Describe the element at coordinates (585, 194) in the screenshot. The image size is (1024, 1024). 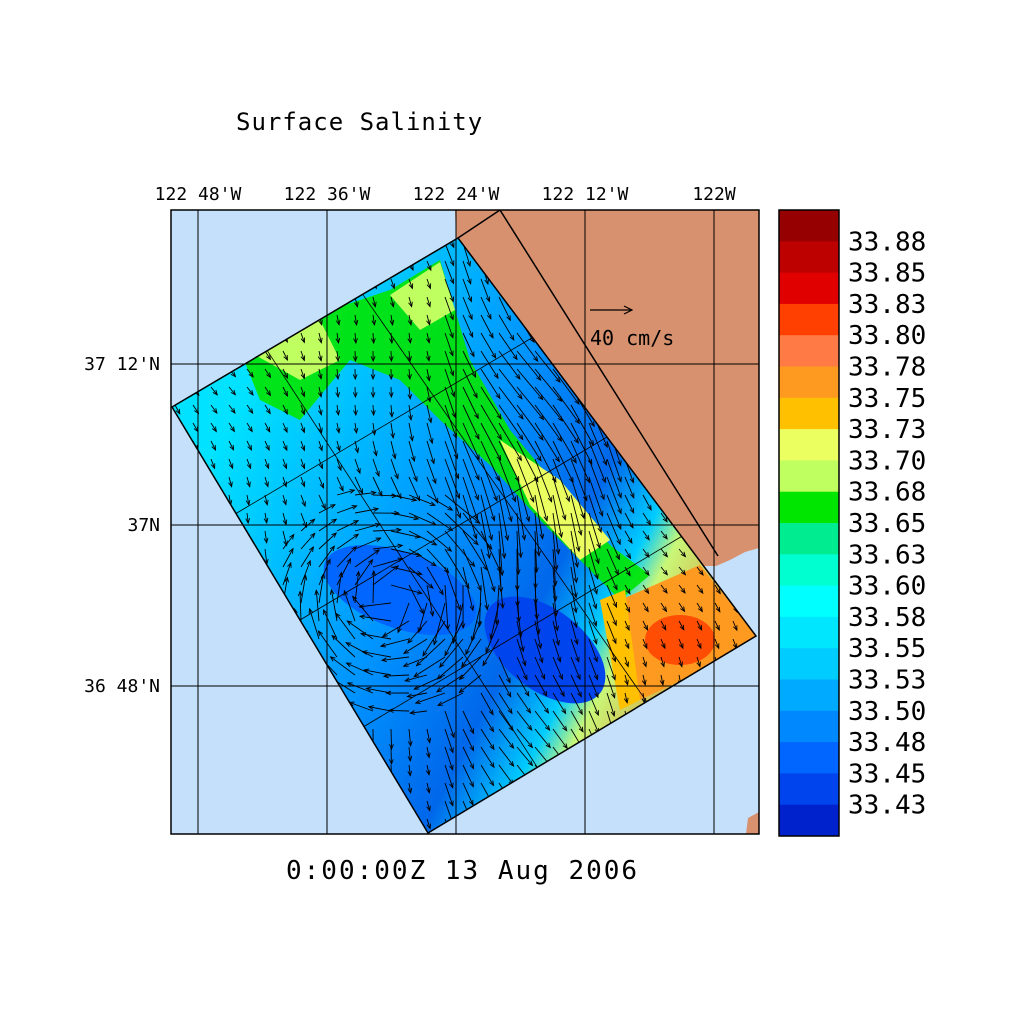
I see `longitude-label: 122 12'W` at that location.